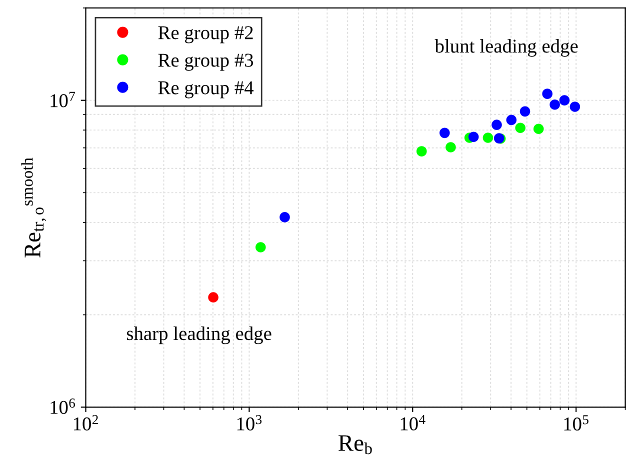 The height and width of the screenshot is (468, 640). Describe the element at coordinates (63, 406) in the screenshot. I see `y-tick-label: 10$^{6}$` at that location.